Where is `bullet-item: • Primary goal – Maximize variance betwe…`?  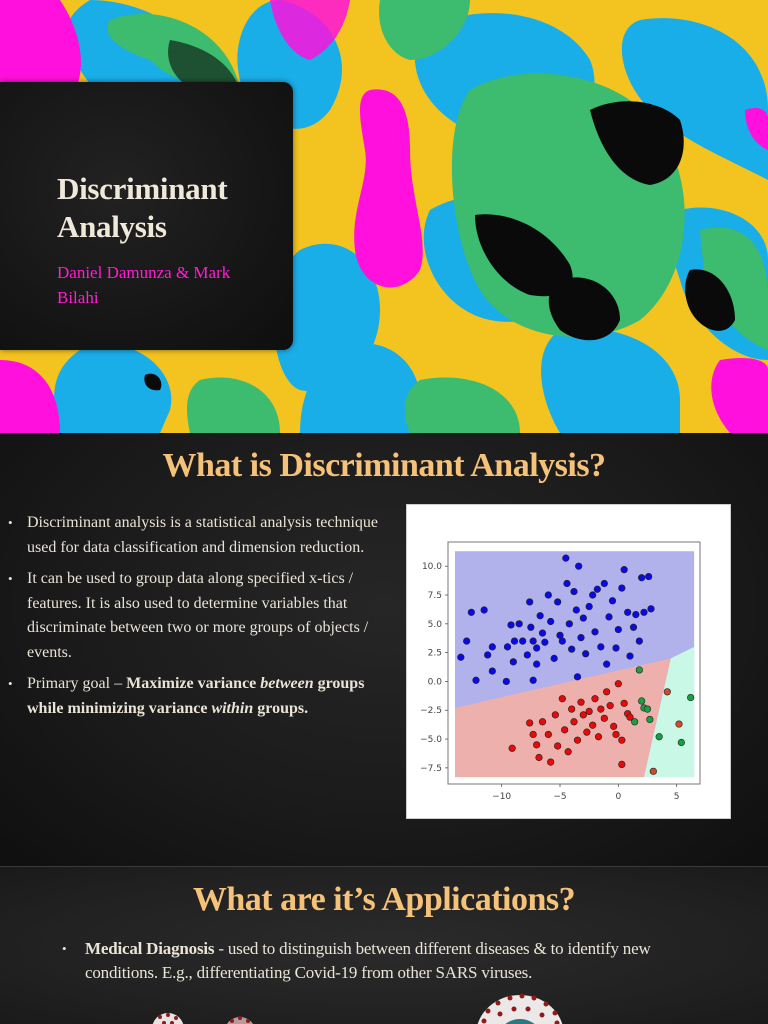 bullet-item: • Primary goal – Maximize variance betwe… is located at coordinates (198, 696).